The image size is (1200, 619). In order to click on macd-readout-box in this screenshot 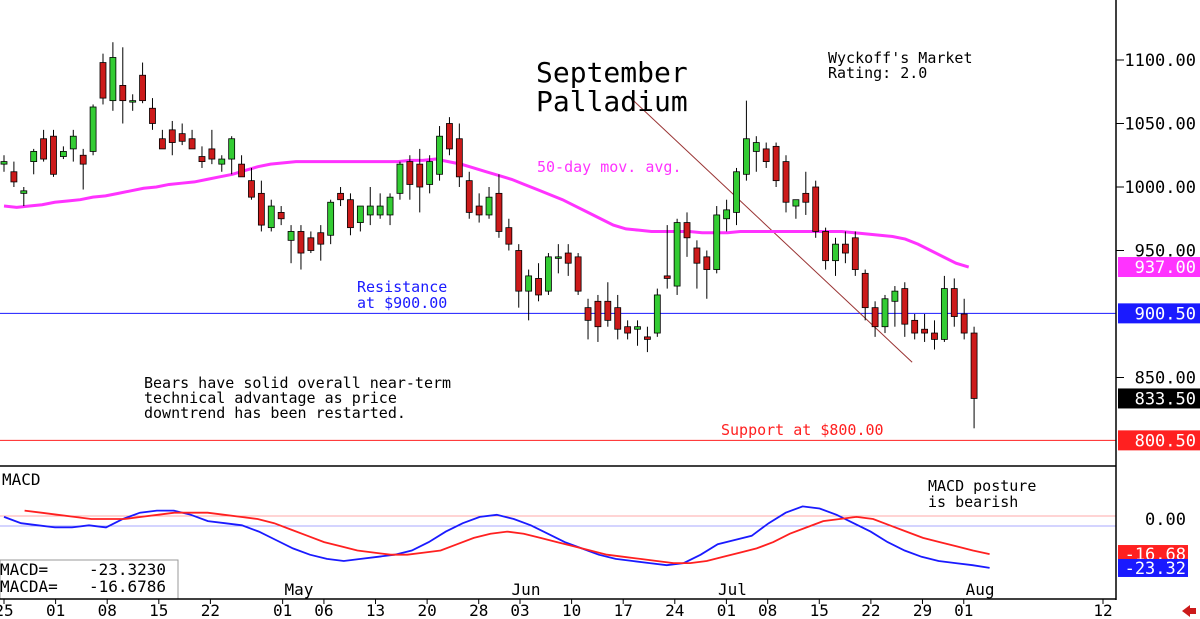, I will do `click(89, 579)`.